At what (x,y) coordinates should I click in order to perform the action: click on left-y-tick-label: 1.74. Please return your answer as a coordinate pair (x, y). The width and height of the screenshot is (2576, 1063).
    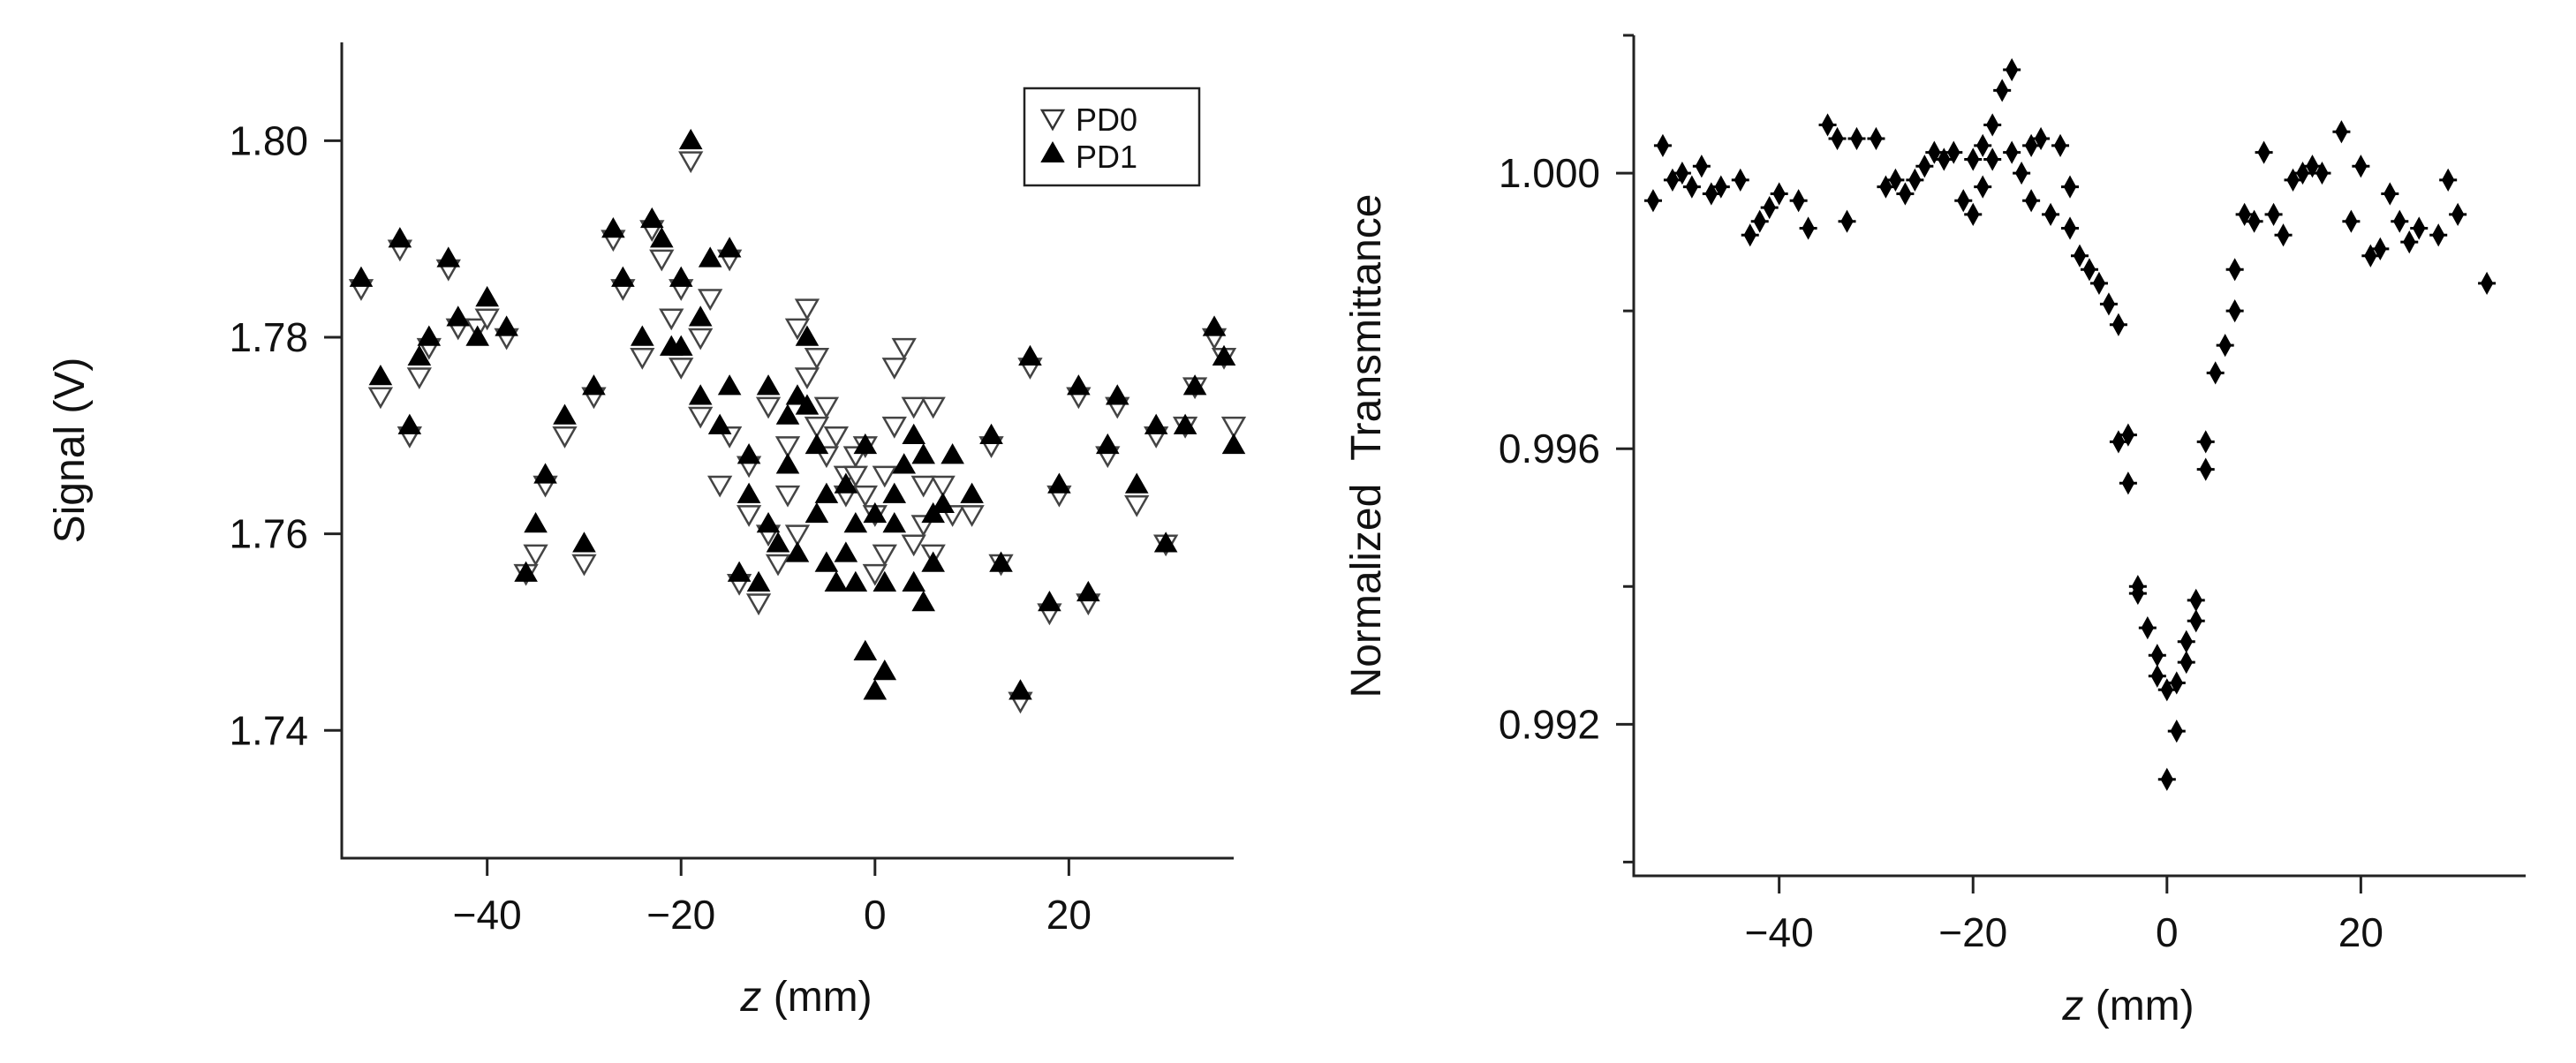
    Looking at the image, I should click on (268, 730).